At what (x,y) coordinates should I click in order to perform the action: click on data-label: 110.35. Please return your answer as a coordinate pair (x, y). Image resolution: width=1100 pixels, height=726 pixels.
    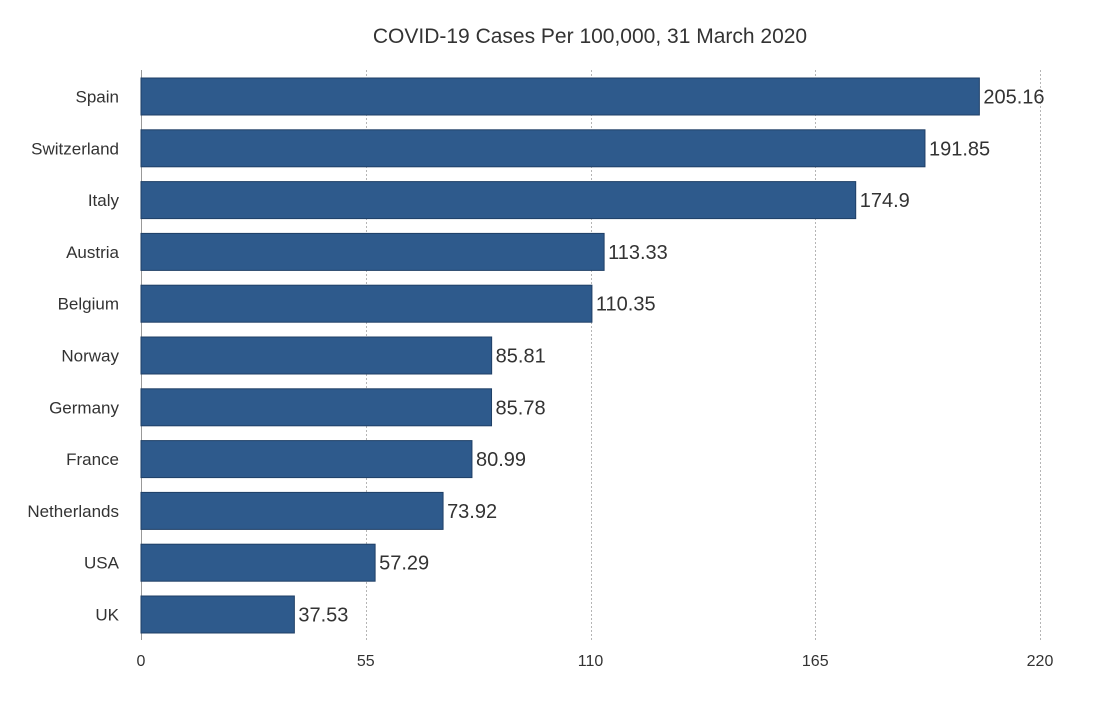
    Looking at the image, I should click on (626, 305).